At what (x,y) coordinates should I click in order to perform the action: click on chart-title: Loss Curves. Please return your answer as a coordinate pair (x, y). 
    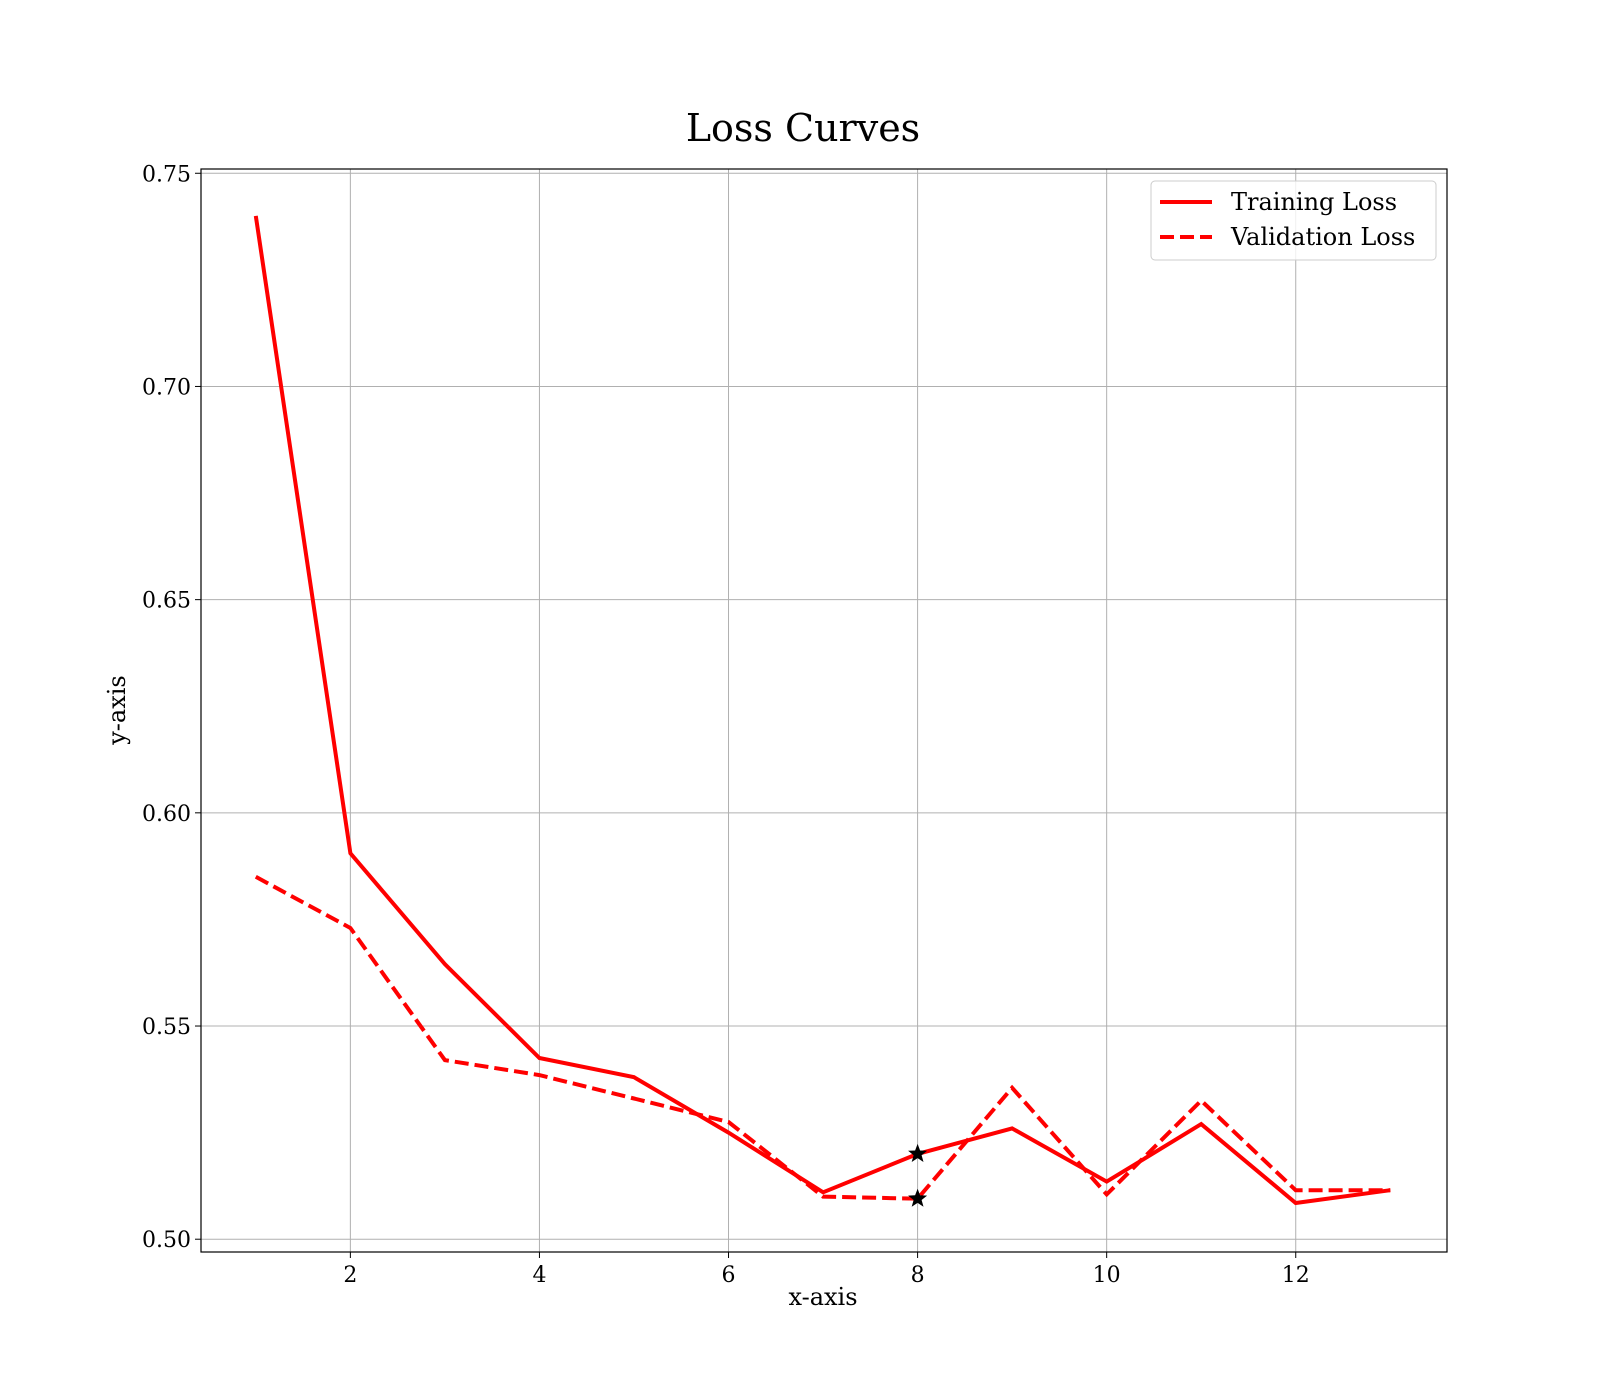
    Looking at the image, I should click on (803, 128).